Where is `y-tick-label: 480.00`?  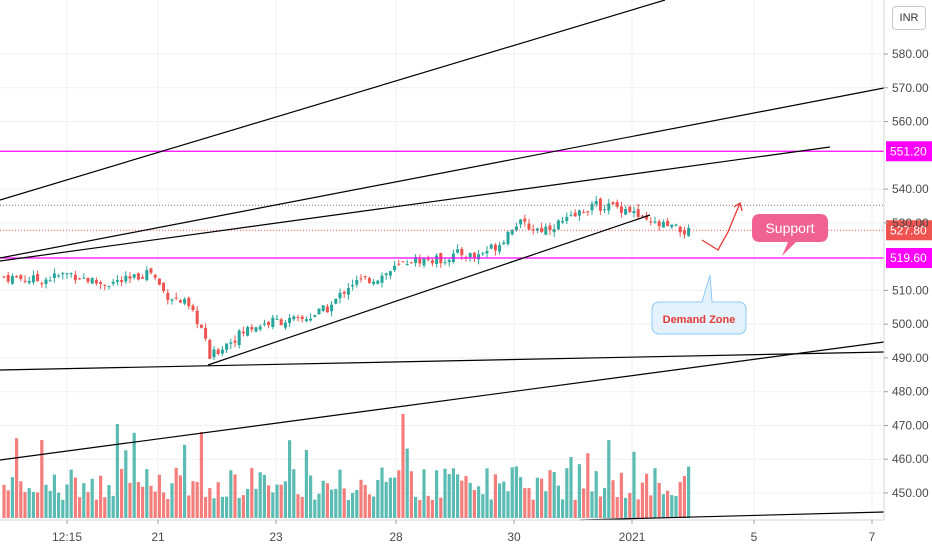
y-tick-label: 480.00 is located at coordinates (910, 392).